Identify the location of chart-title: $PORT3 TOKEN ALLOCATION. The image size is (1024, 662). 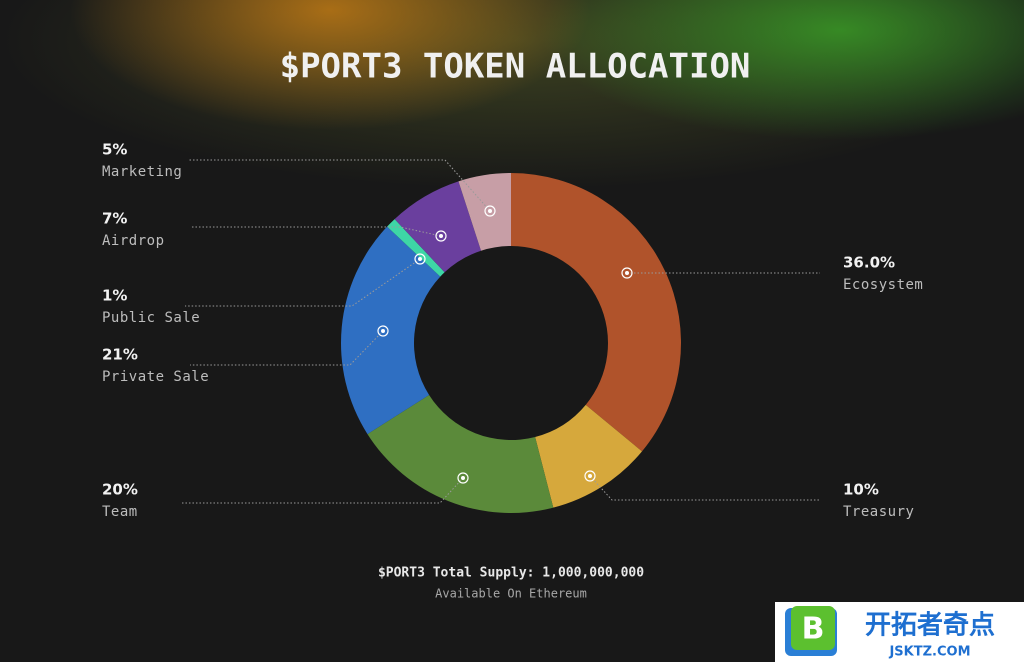
(515, 67).